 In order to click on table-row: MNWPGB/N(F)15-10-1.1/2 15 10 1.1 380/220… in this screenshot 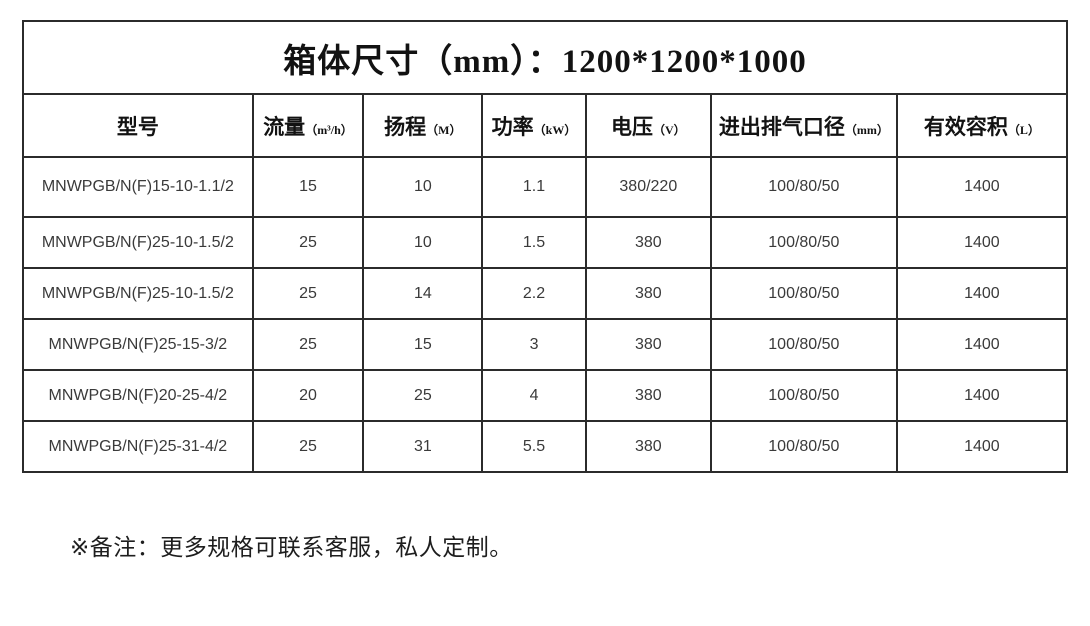, I will do `click(545, 187)`.